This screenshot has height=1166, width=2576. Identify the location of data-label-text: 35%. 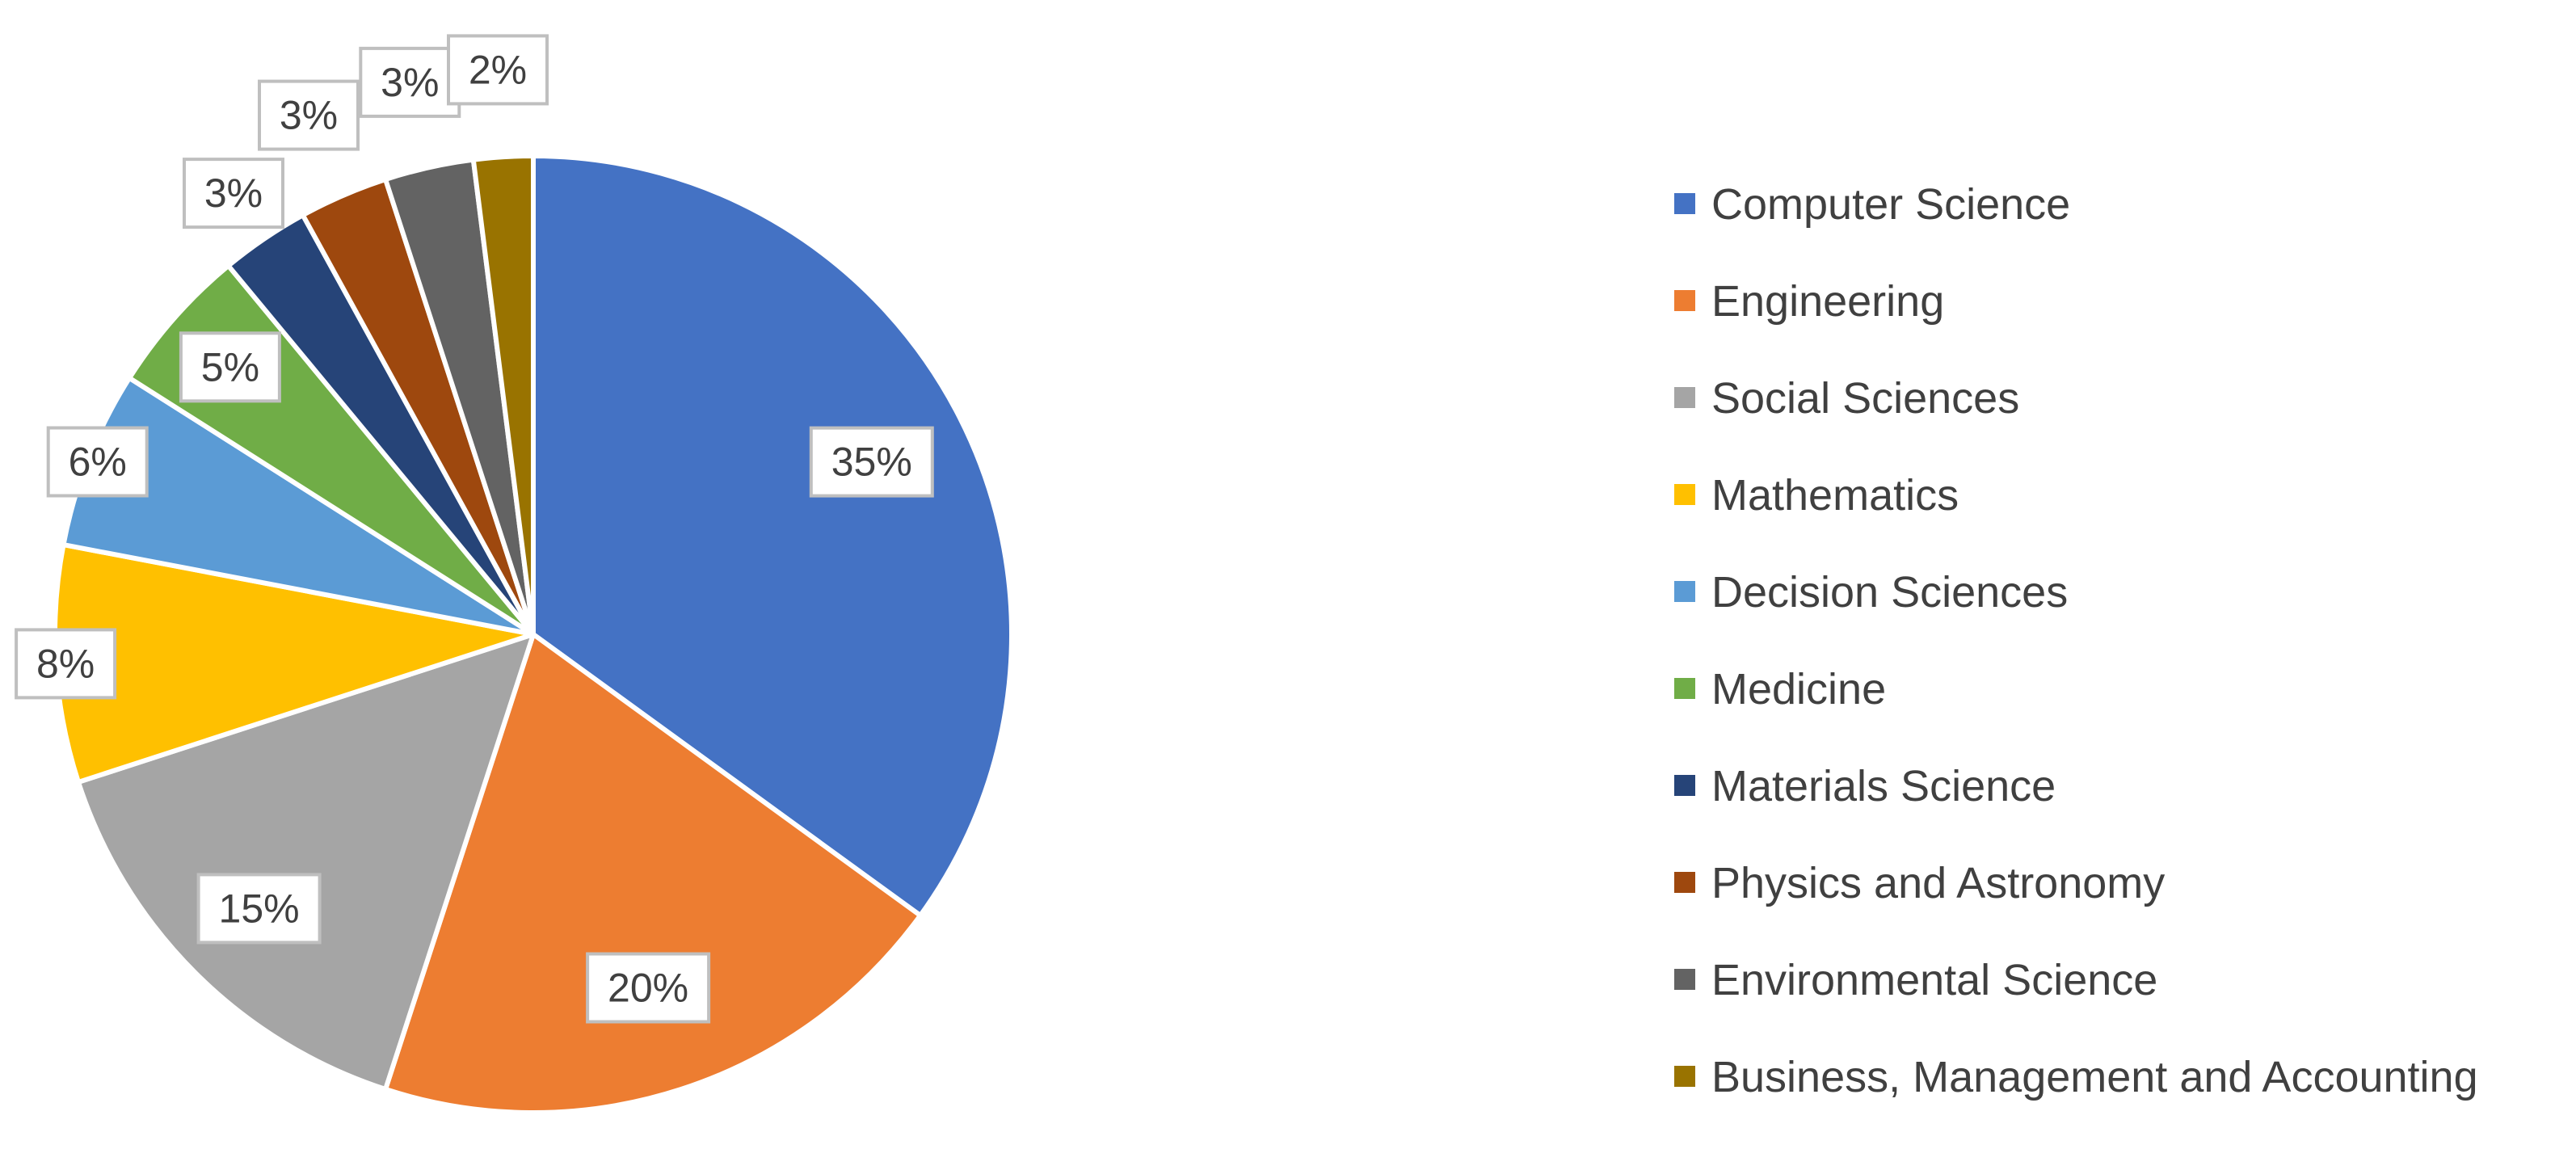
(871, 462).